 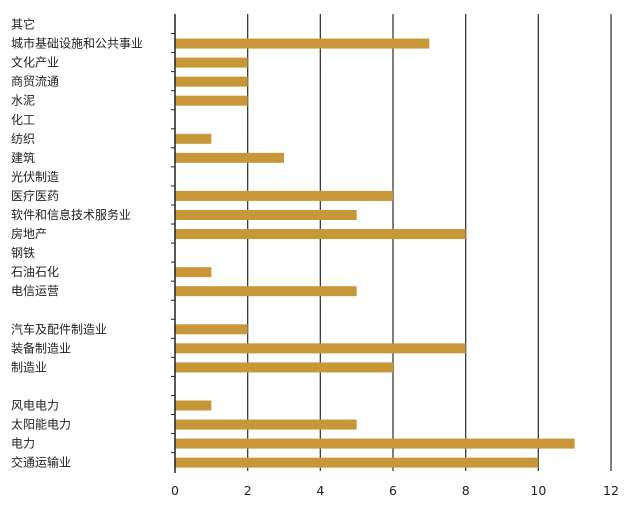 I want to click on category-label: 装备制造业, so click(x=41, y=348).